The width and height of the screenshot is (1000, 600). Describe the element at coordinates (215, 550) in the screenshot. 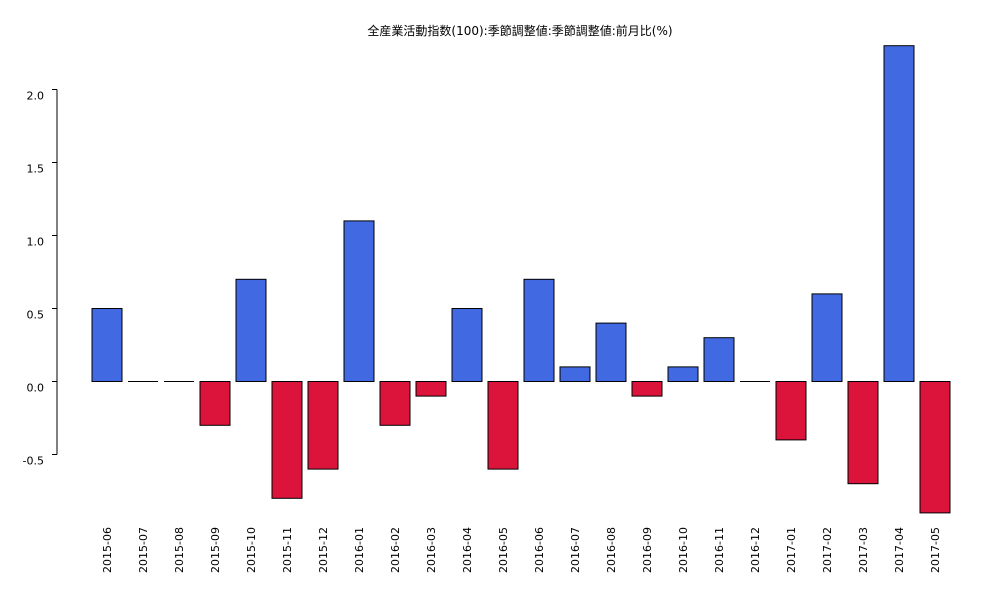

I see `x-tick-label: 2015-09` at that location.